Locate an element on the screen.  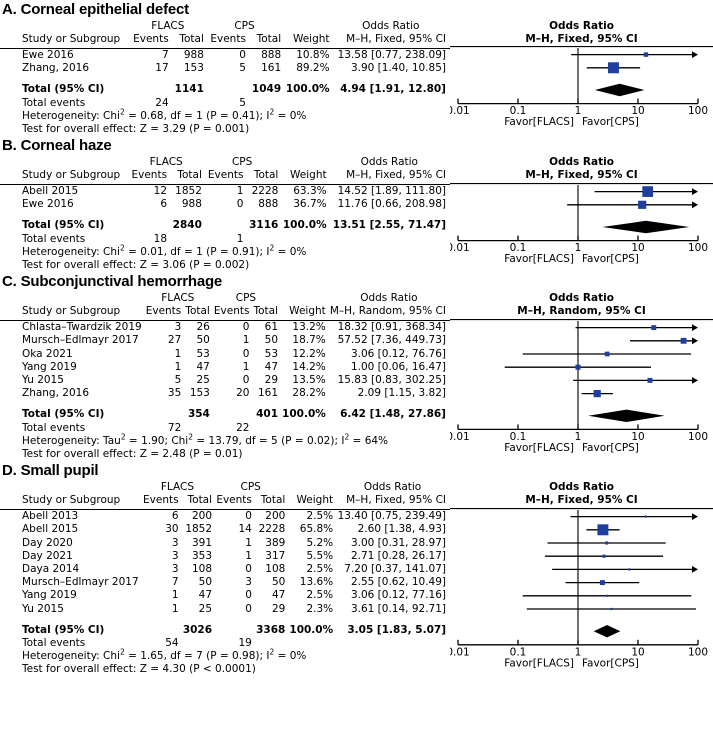
odds-ratio-ci: 15.83 [0.83, 302.25] is located at coordinates (391, 379).